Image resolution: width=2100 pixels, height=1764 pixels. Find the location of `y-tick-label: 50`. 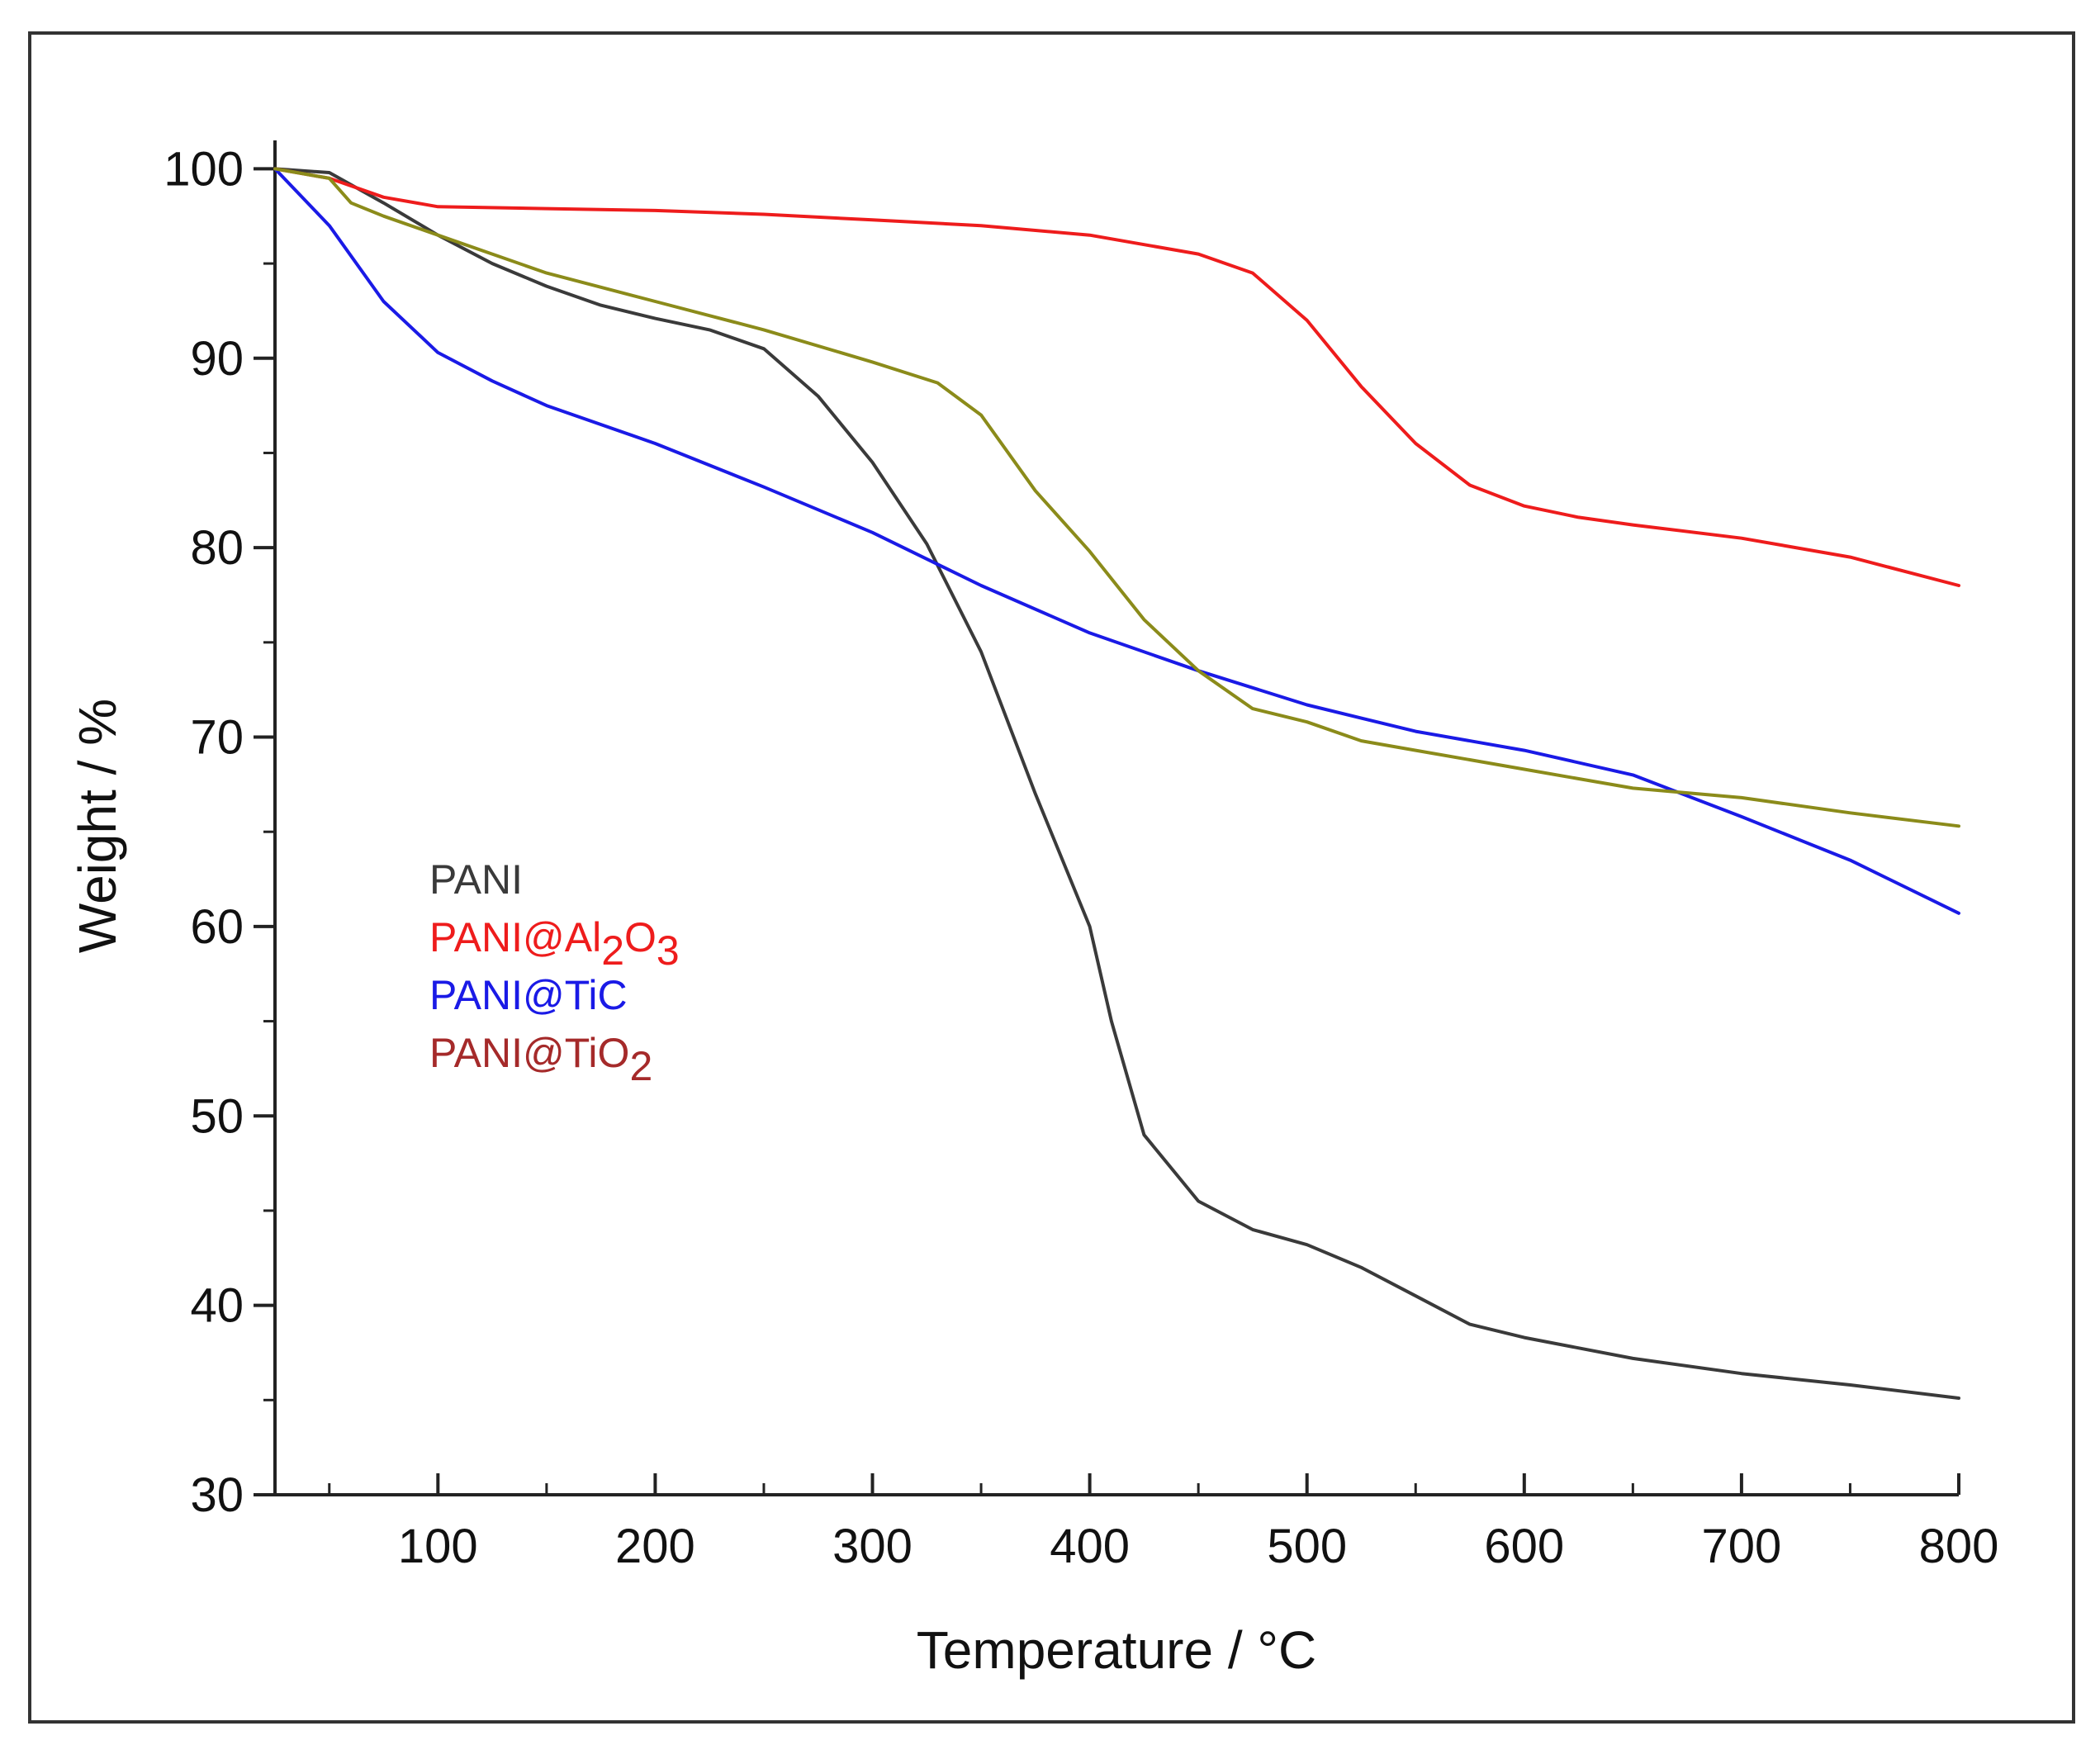

y-tick-label: 50 is located at coordinates (217, 1116).